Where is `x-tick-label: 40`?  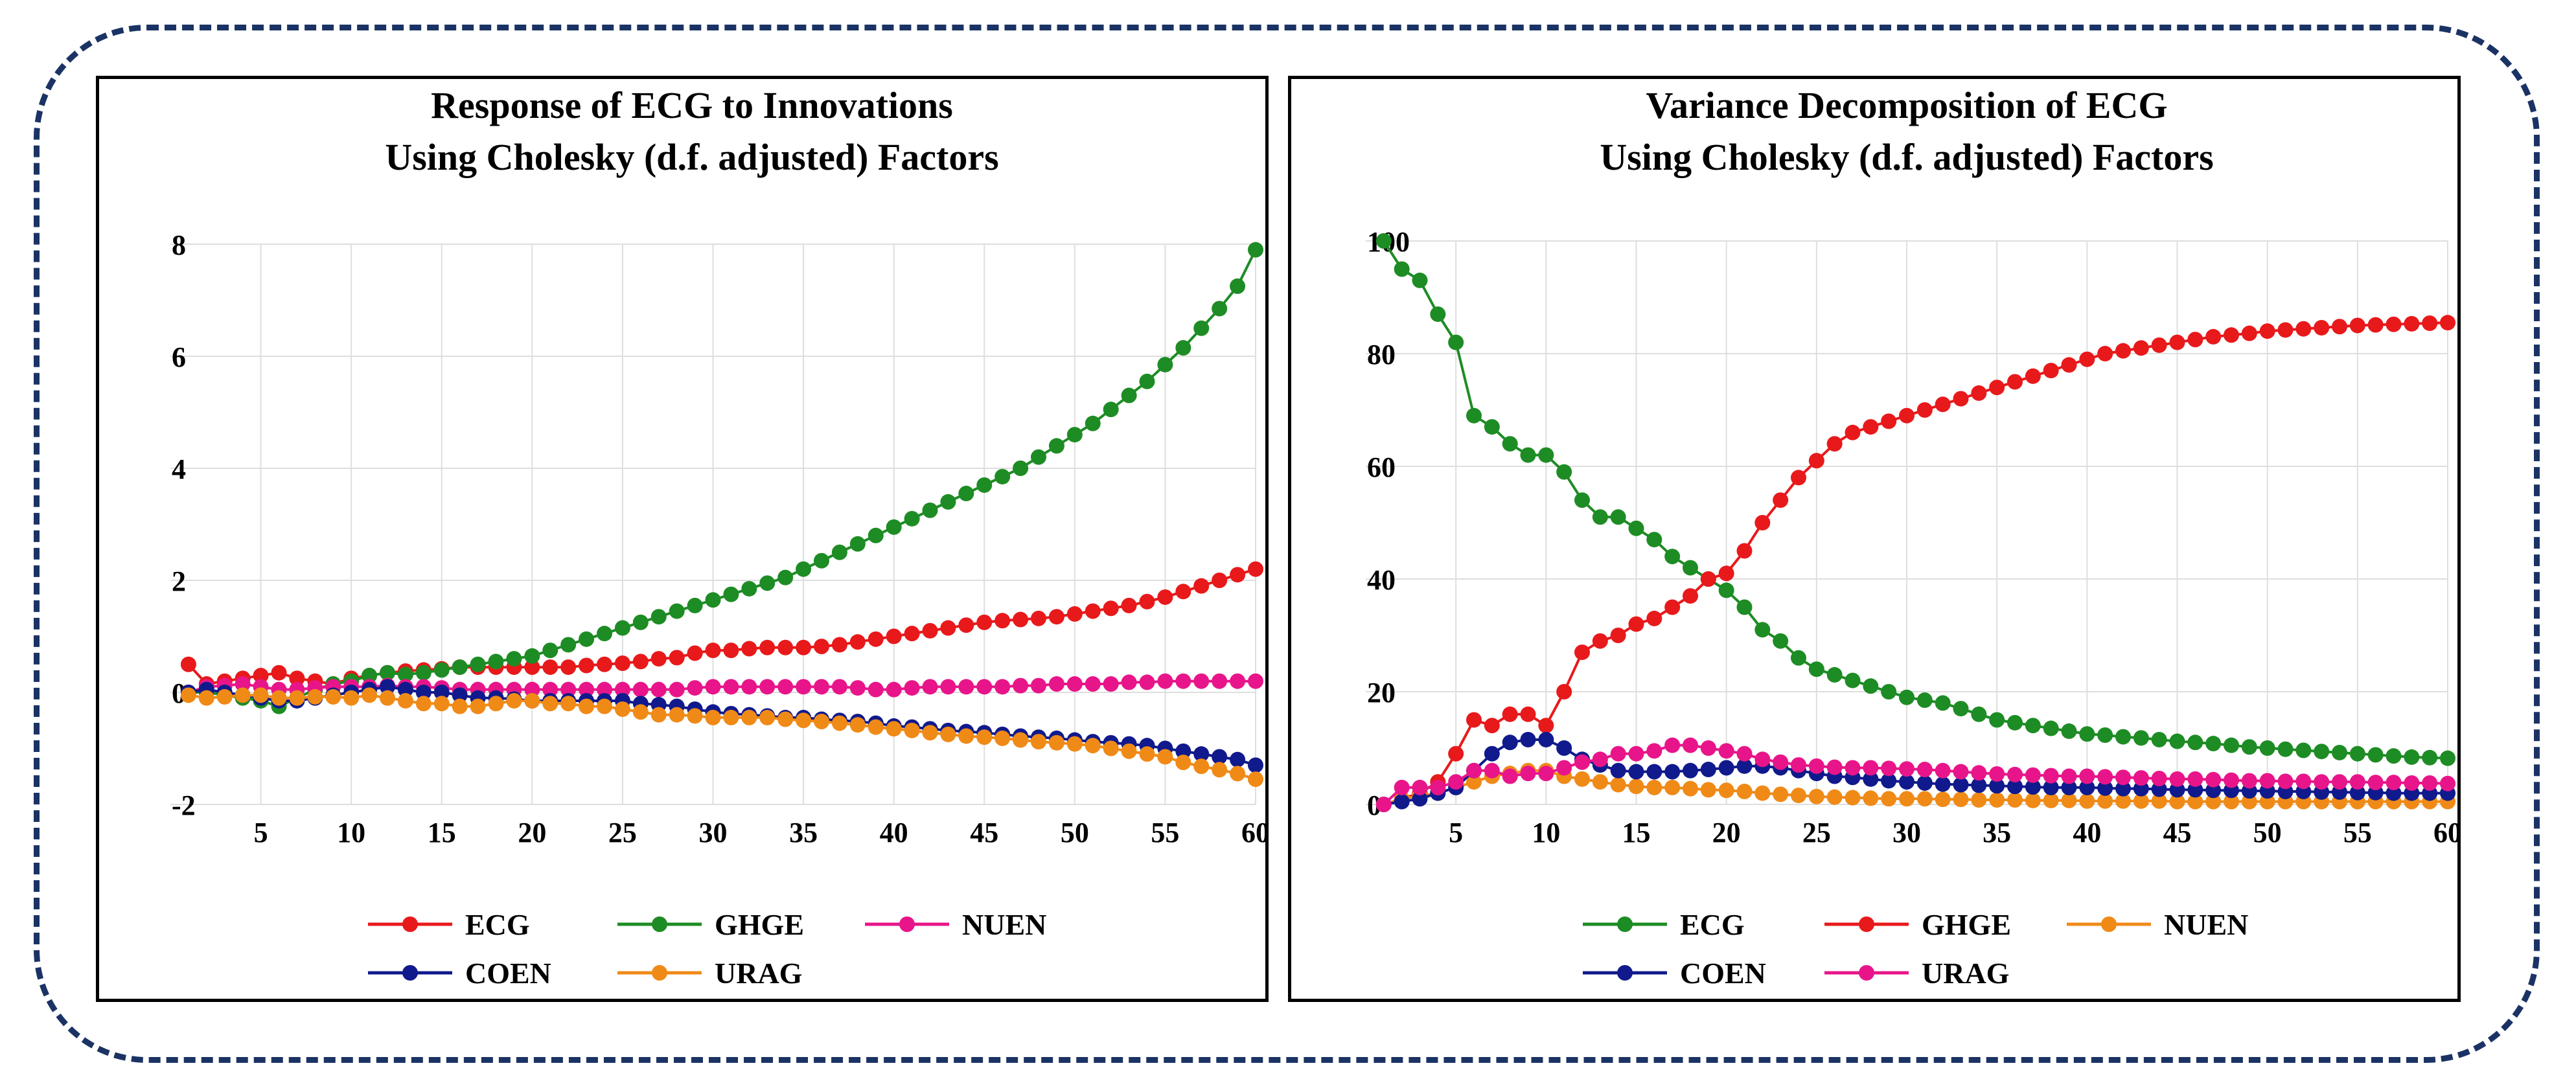
x-tick-label: 40 is located at coordinates (2087, 832).